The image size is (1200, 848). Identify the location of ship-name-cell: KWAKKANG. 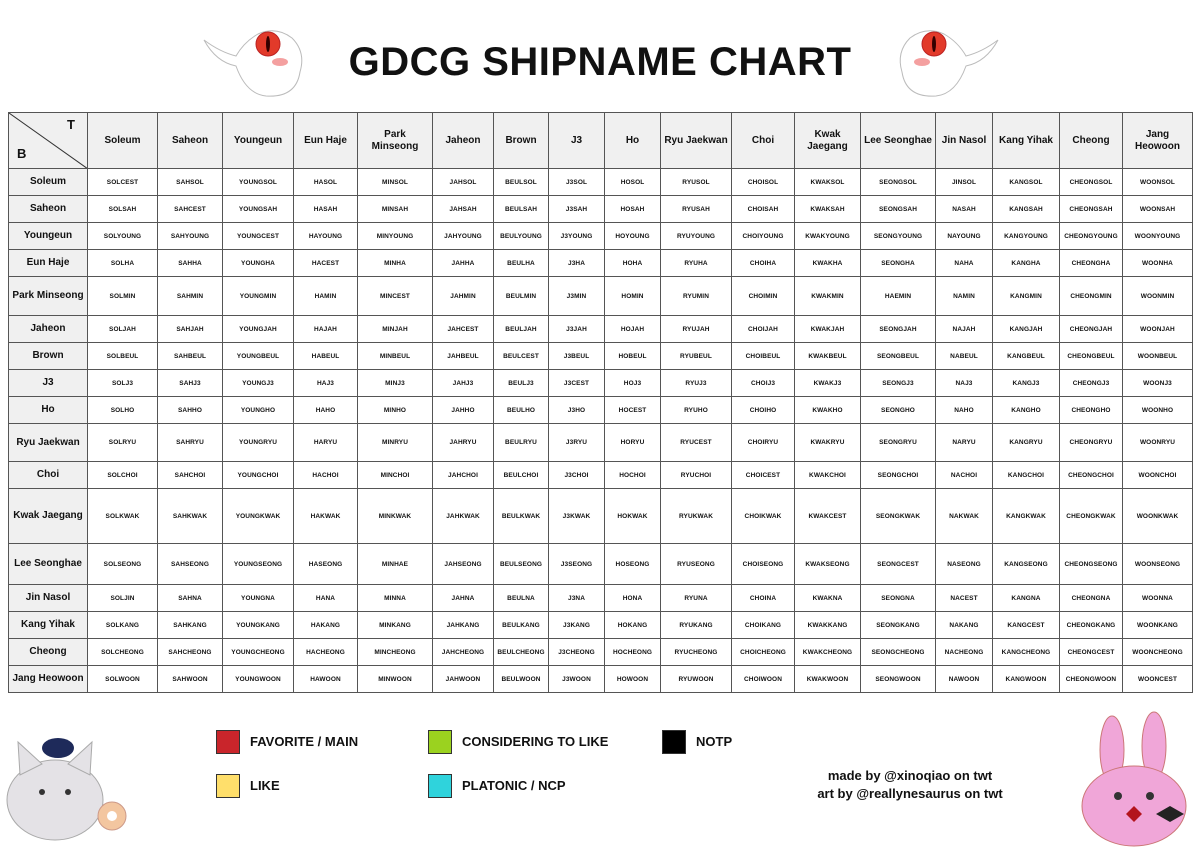
(827, 625).